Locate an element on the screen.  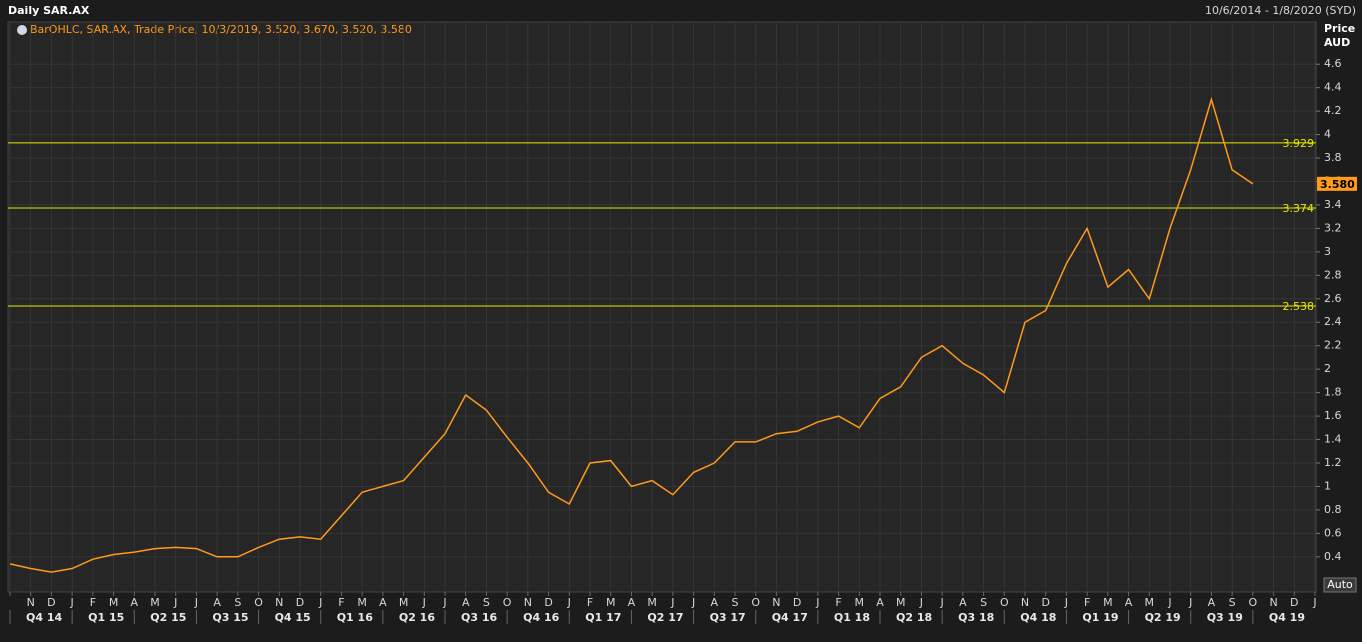
level-label: 3.374 is located at coordinates (1299, 208).